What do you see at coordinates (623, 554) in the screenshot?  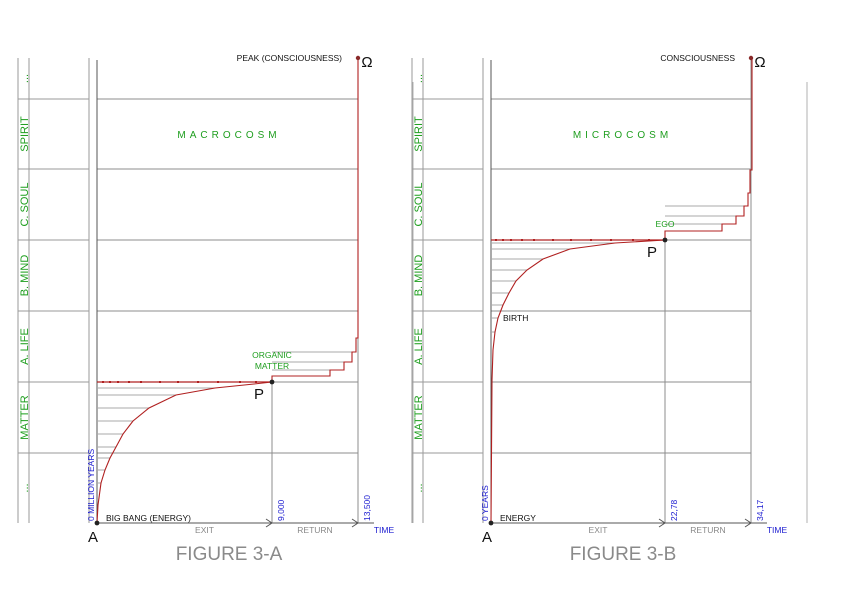 I see `figure-caption: FIGURE 3-B` at bounding box center [623, 554].